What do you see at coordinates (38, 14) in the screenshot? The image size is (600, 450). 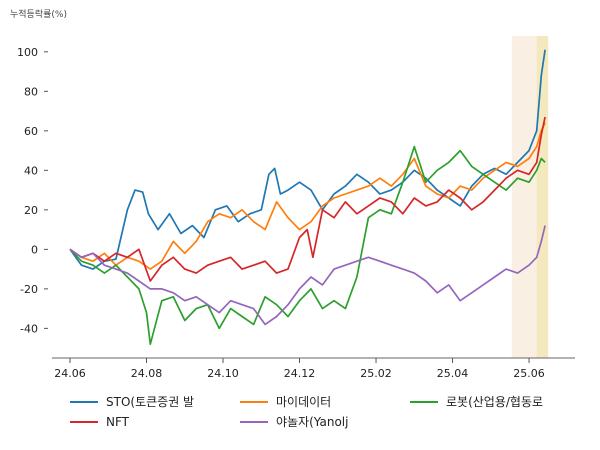 I see `y-axis-unit-label: 누적등락률(%)` at bounding box center [38, 14].